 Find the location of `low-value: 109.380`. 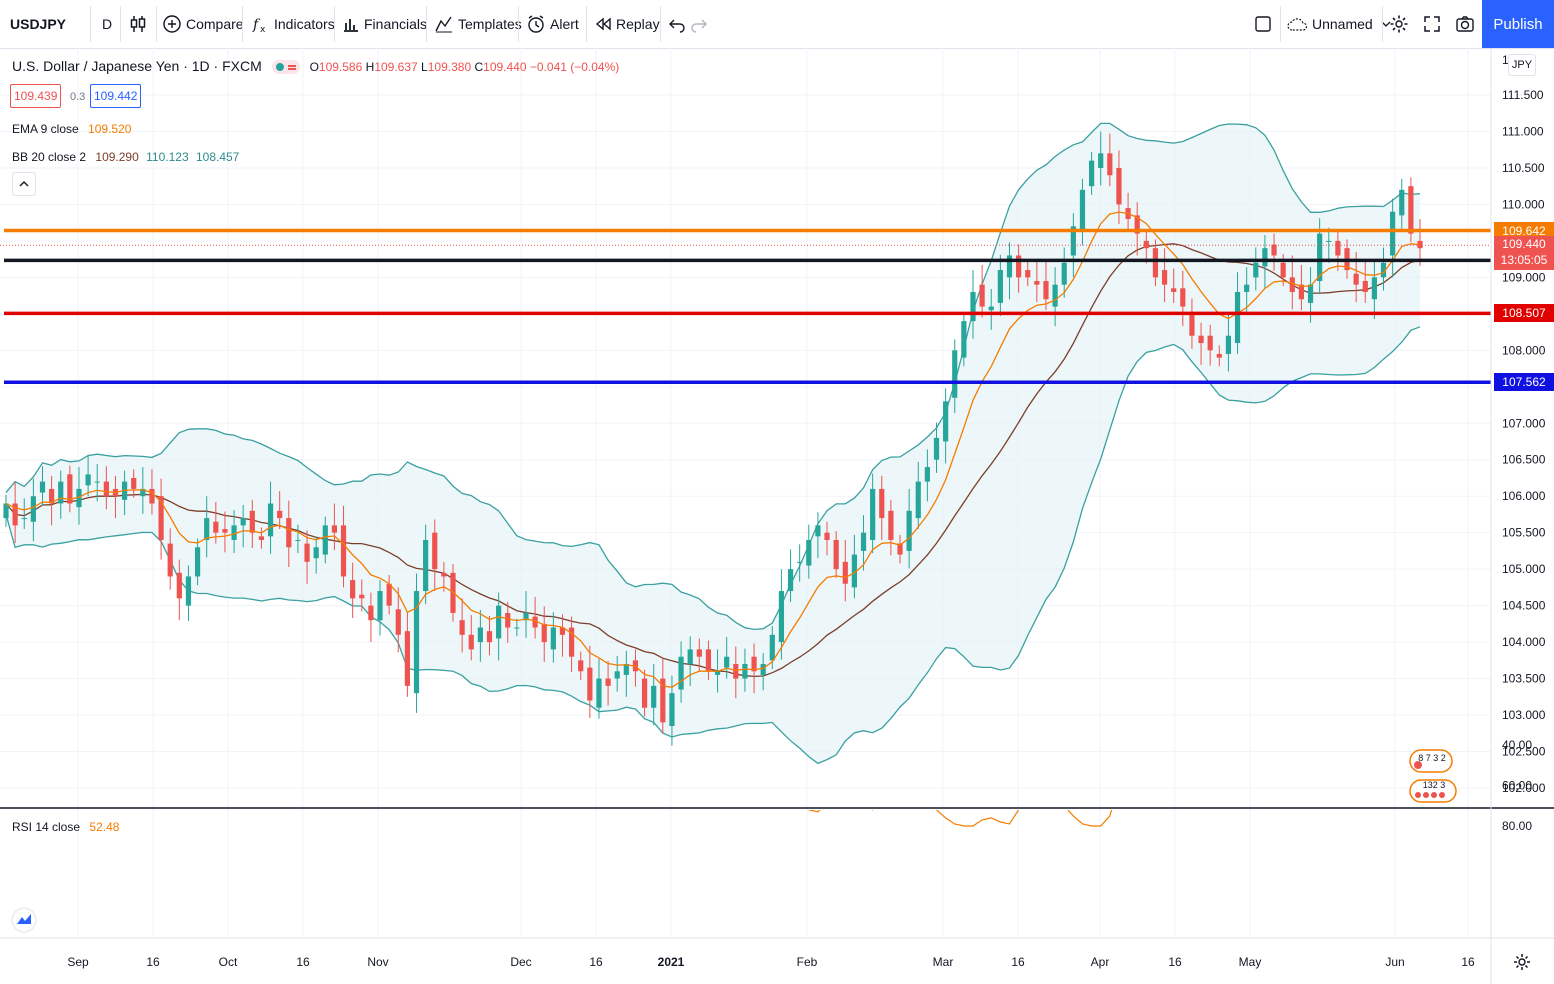

low-value: 109.380 is located at coordinates (449, 67).